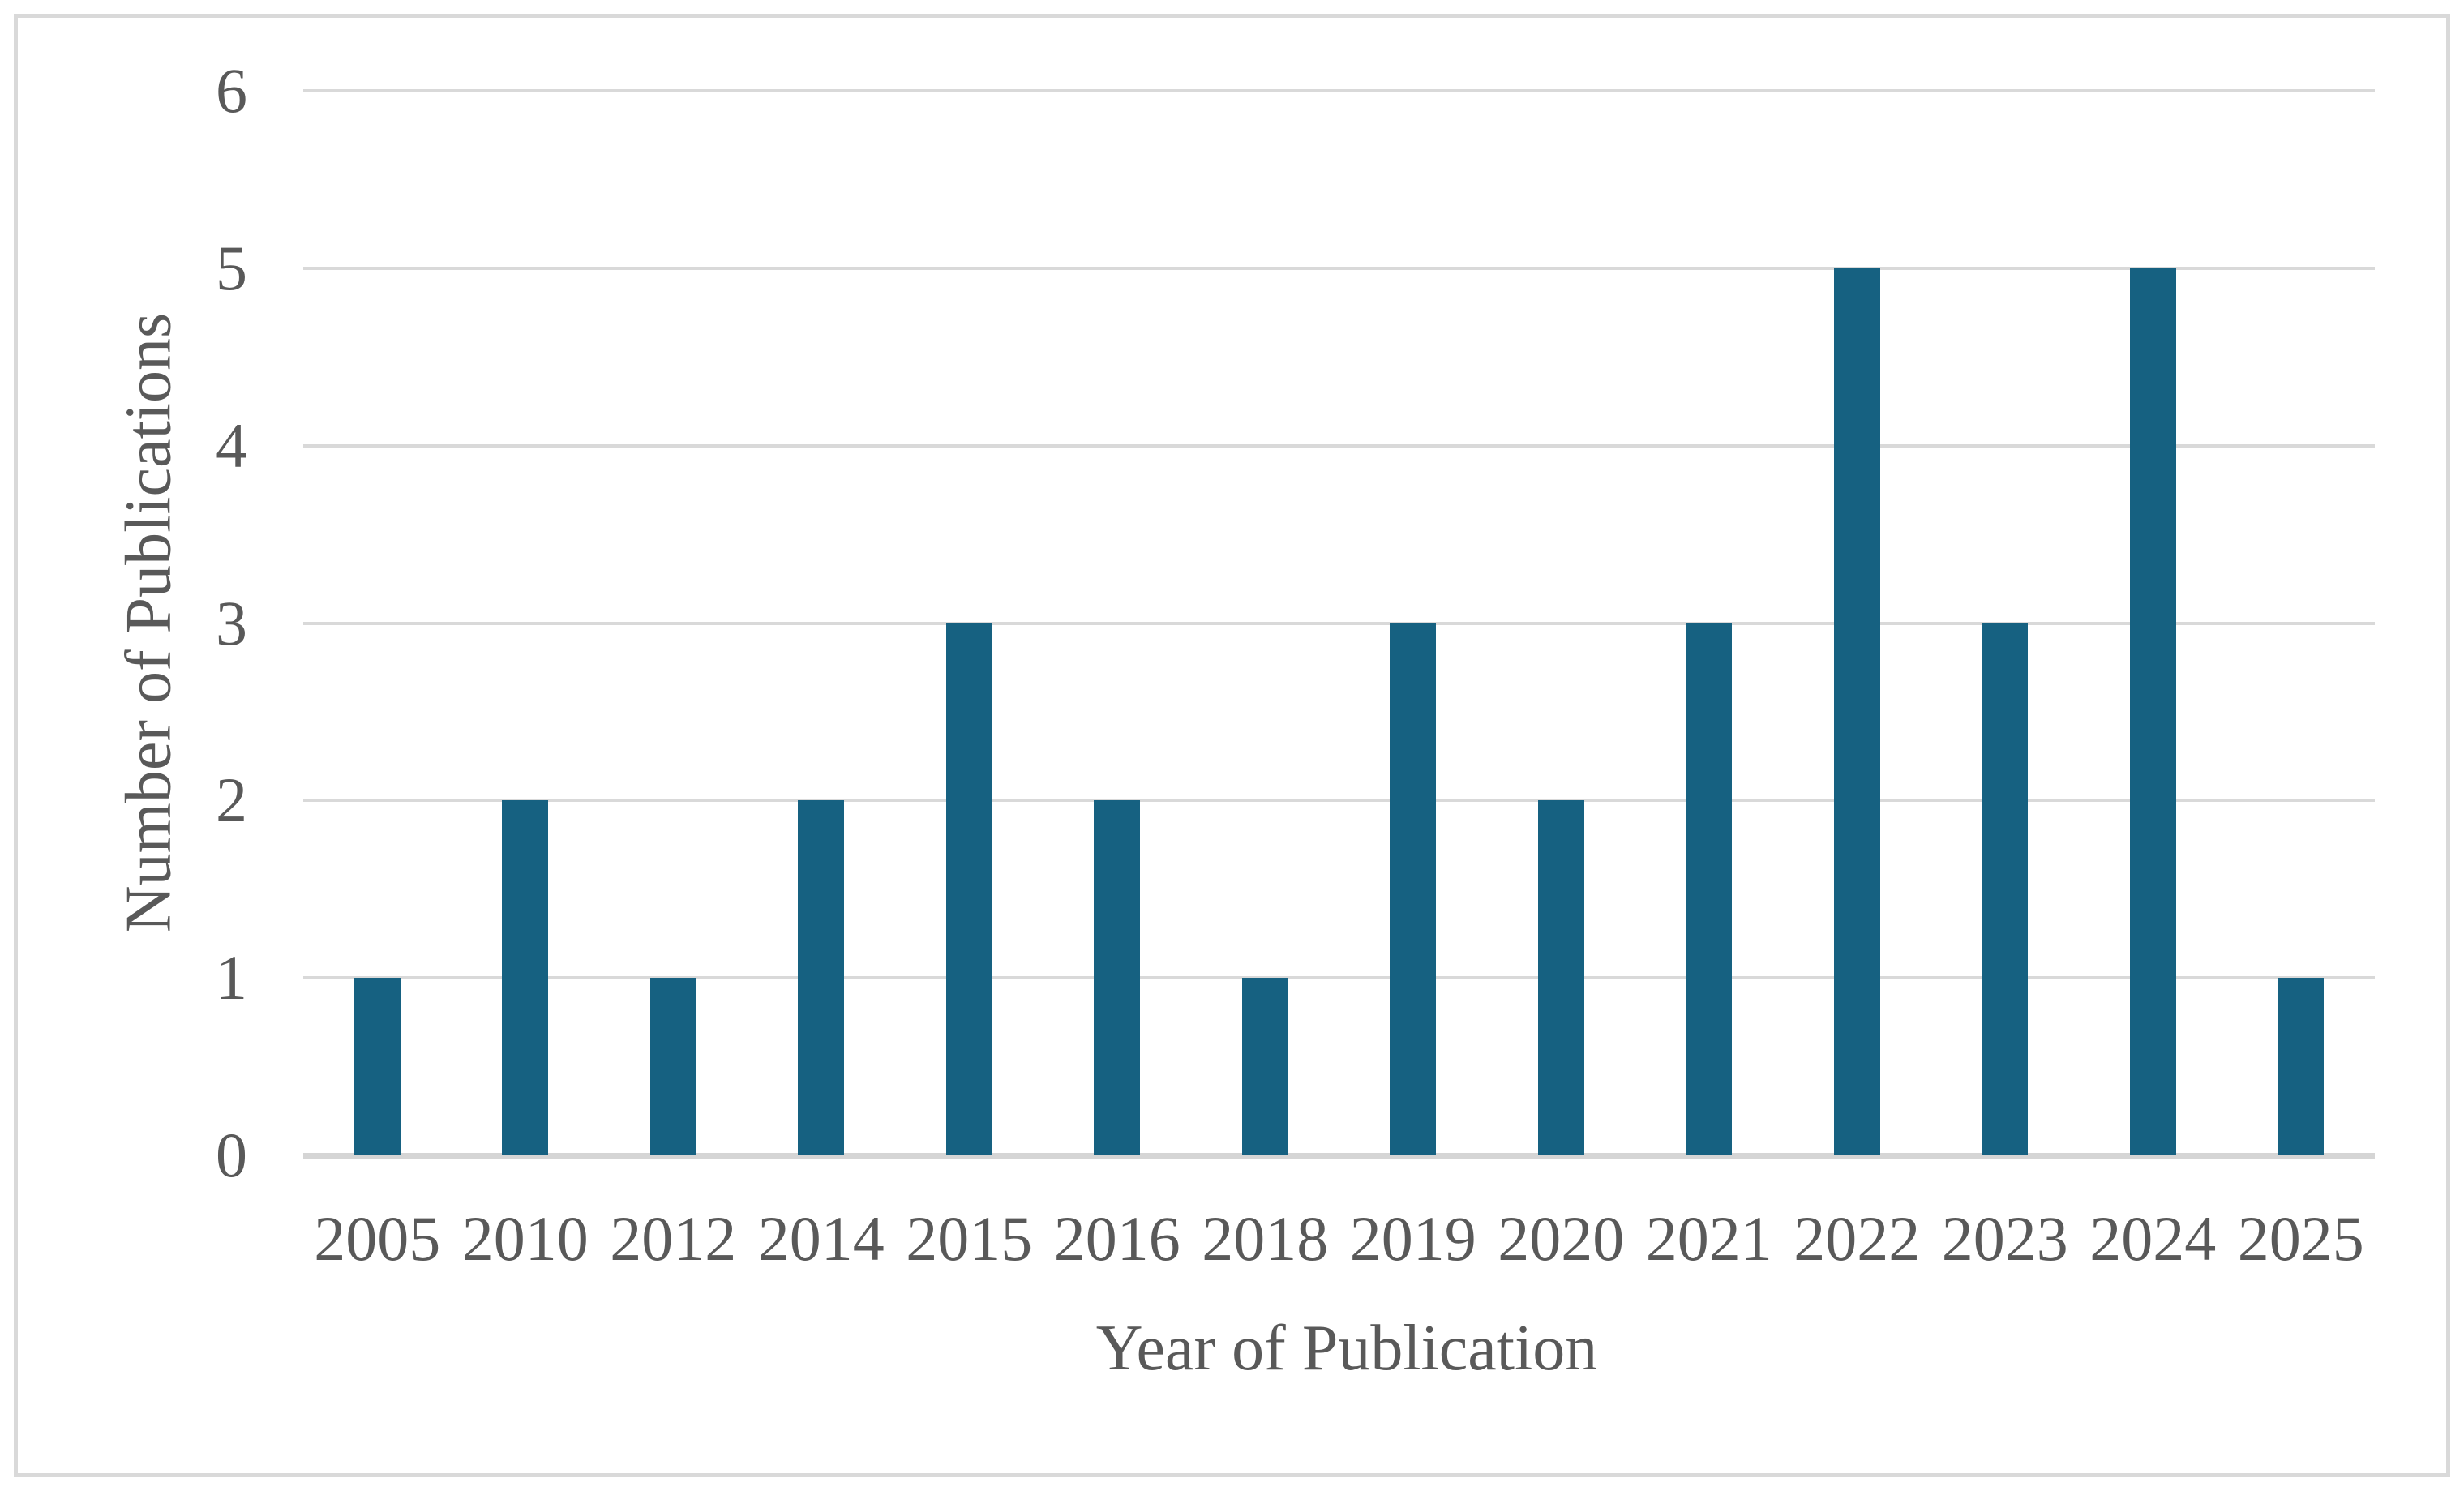 This screenshot has width=2464, height=1491. I want to click on x-tick-label-2005: 2005, so click(377, 1238).